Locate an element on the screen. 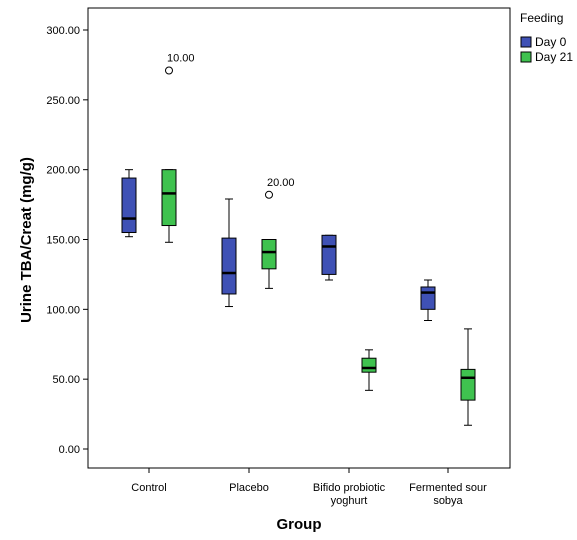  y-tick-label: 50.00 is located at coordinates (66, 380).